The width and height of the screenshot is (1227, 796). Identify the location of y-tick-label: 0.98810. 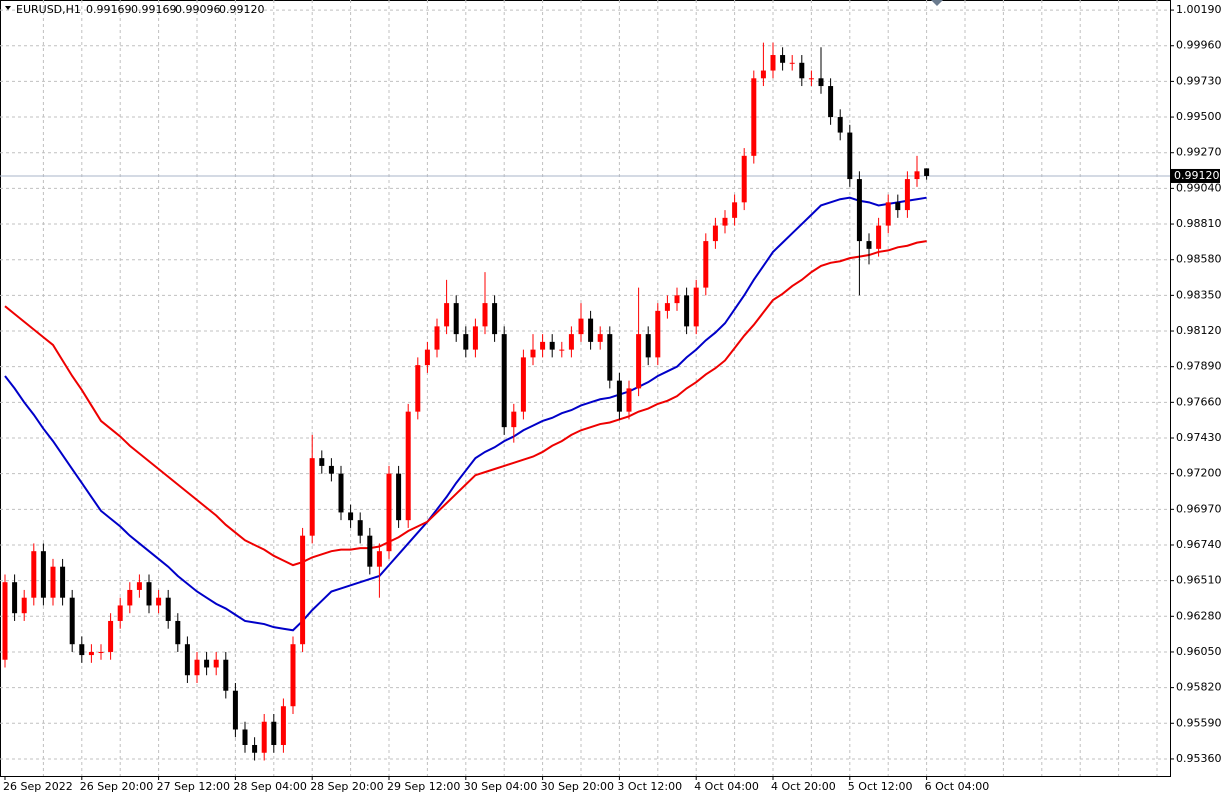
(1199, 223).